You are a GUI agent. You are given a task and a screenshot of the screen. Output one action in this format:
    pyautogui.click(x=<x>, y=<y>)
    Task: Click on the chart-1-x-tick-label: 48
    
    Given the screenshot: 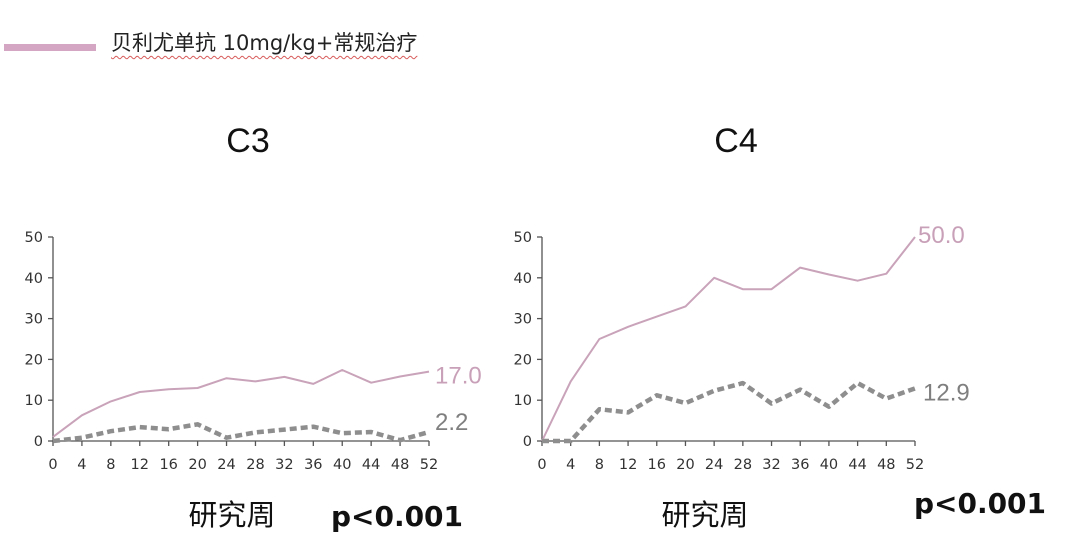 What is the action you would take?
    pyautogui.click(x=886, y=465)
    